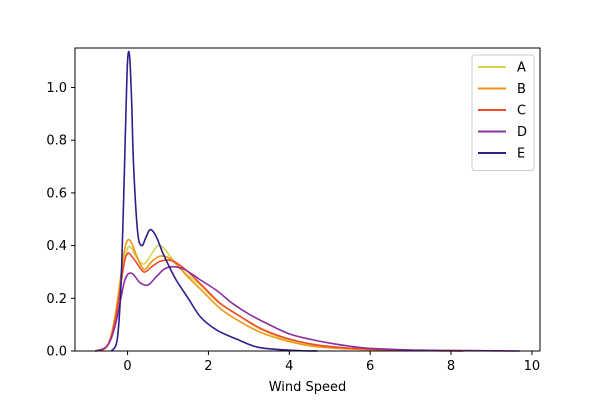 The image size is (600, 400). Describe the element at coordinates (56, 141) in the screenshot. I see `y-tick-label: 0.8` at that location.